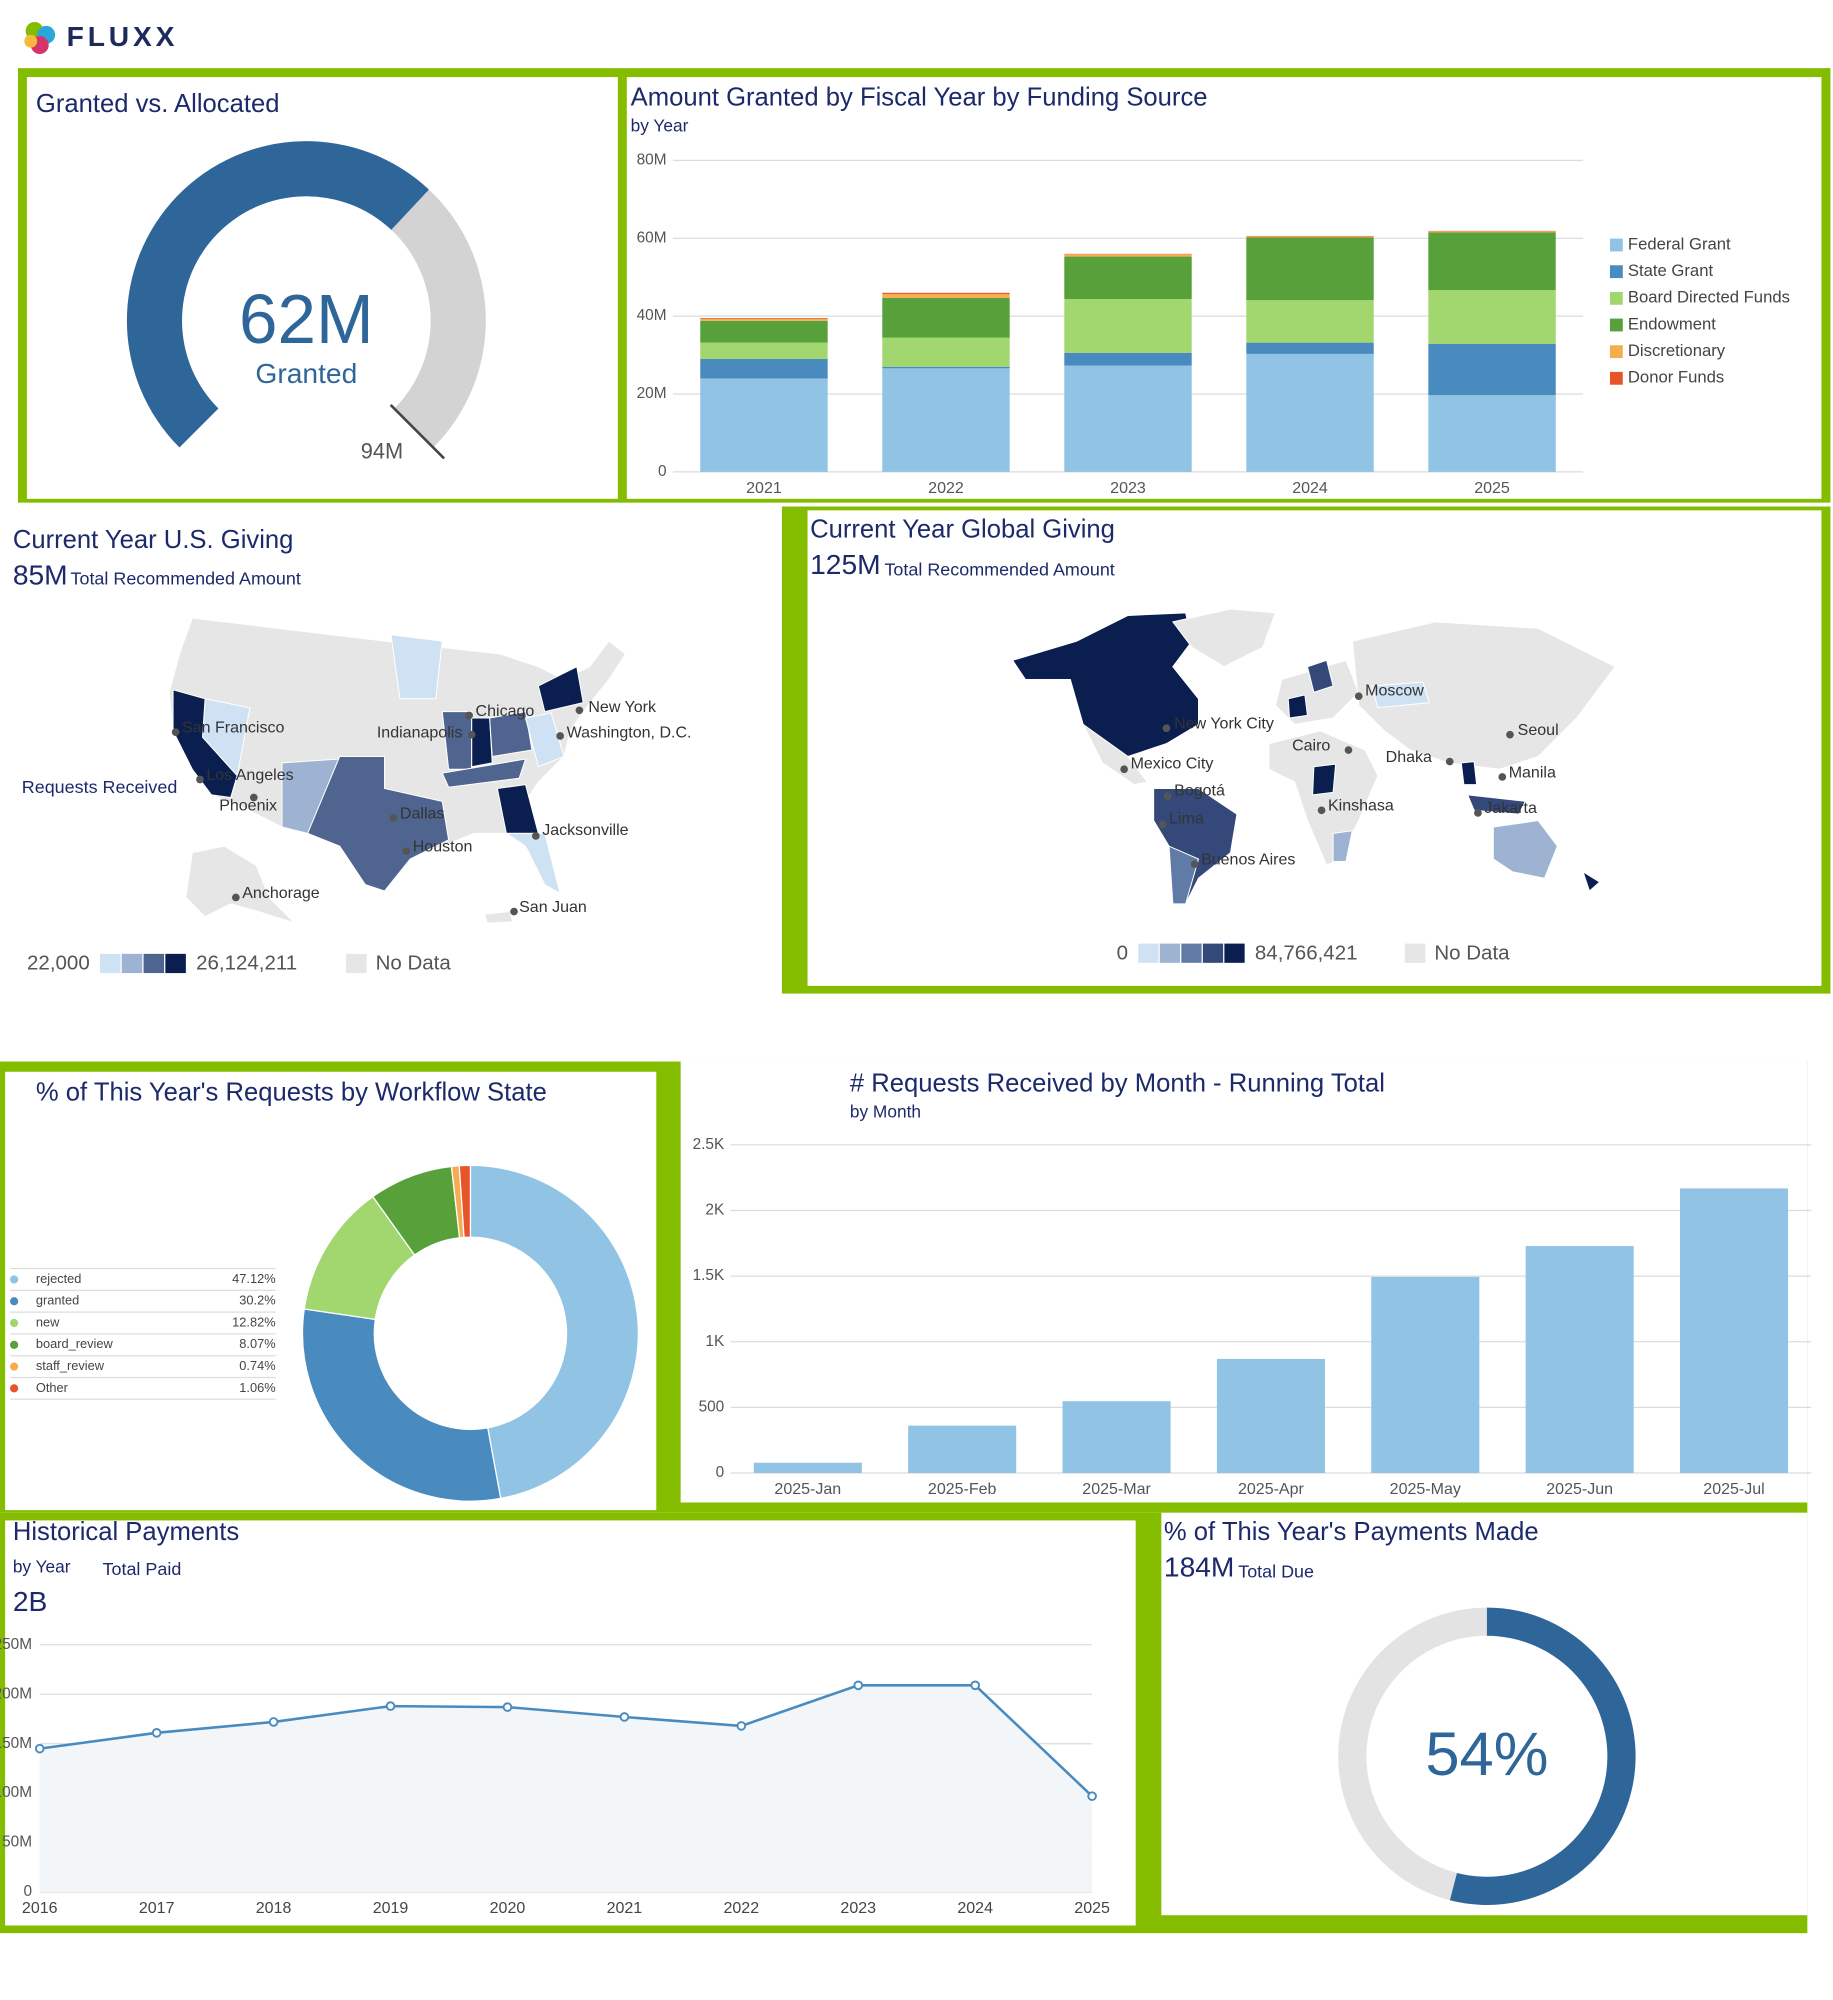 This screenshot has height=2000, width=1833. I want to click on legend-label: Donor Funds, so click(1676, 377).